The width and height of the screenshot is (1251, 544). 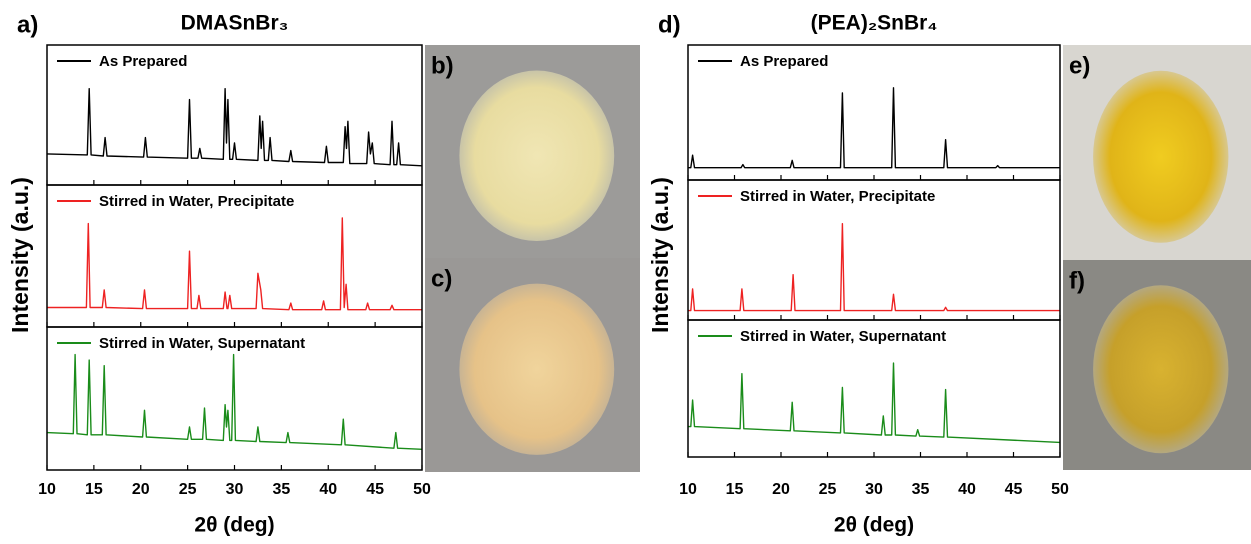 What do you see at coordinates (1079, 65) in the screenshot?
I see `photo-label: e)` at bounding box center [1079, 65].